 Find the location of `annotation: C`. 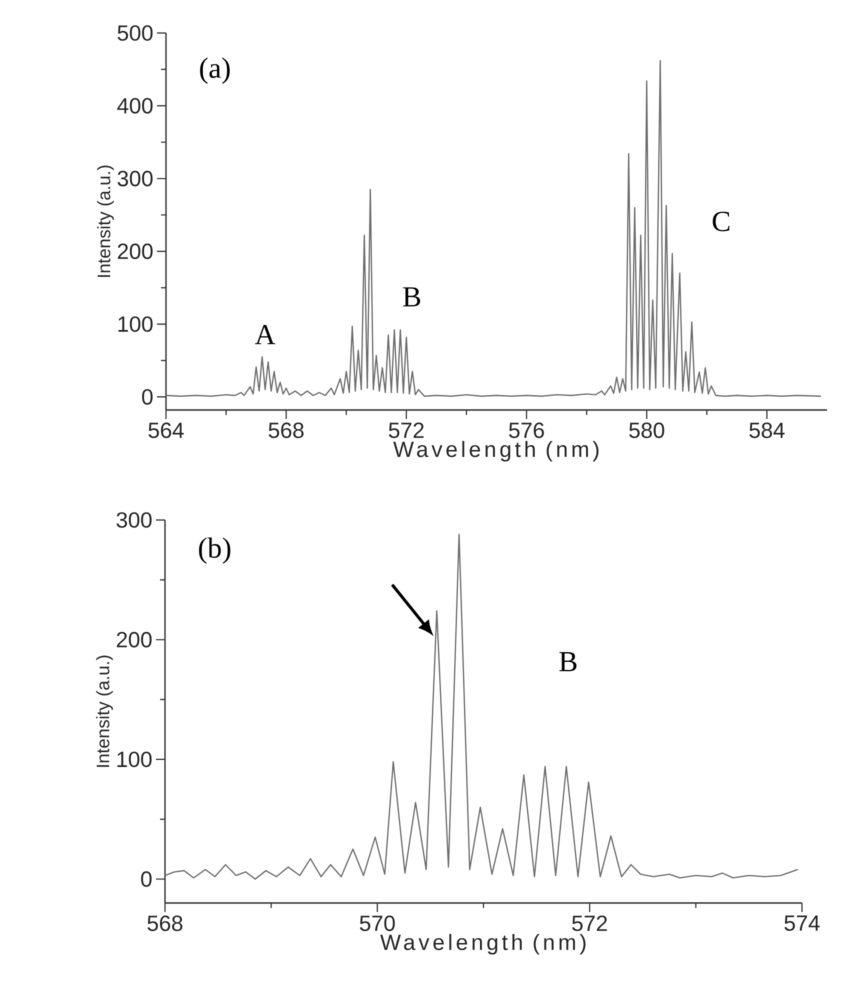

annotation: C is located at coordinates (721, 222).